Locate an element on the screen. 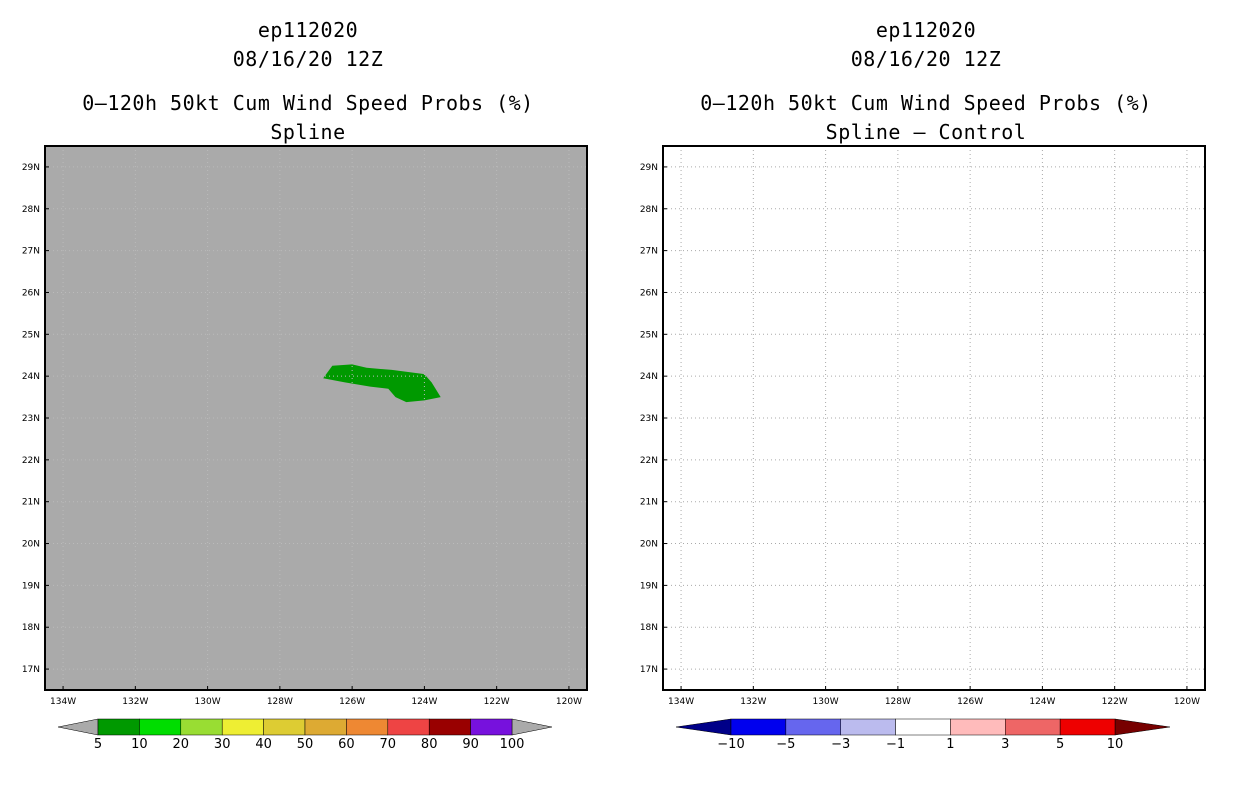 The width and height of the screenshot is (1236, 800). left-ytick-label: 23N is located at coordinates (31, 419).